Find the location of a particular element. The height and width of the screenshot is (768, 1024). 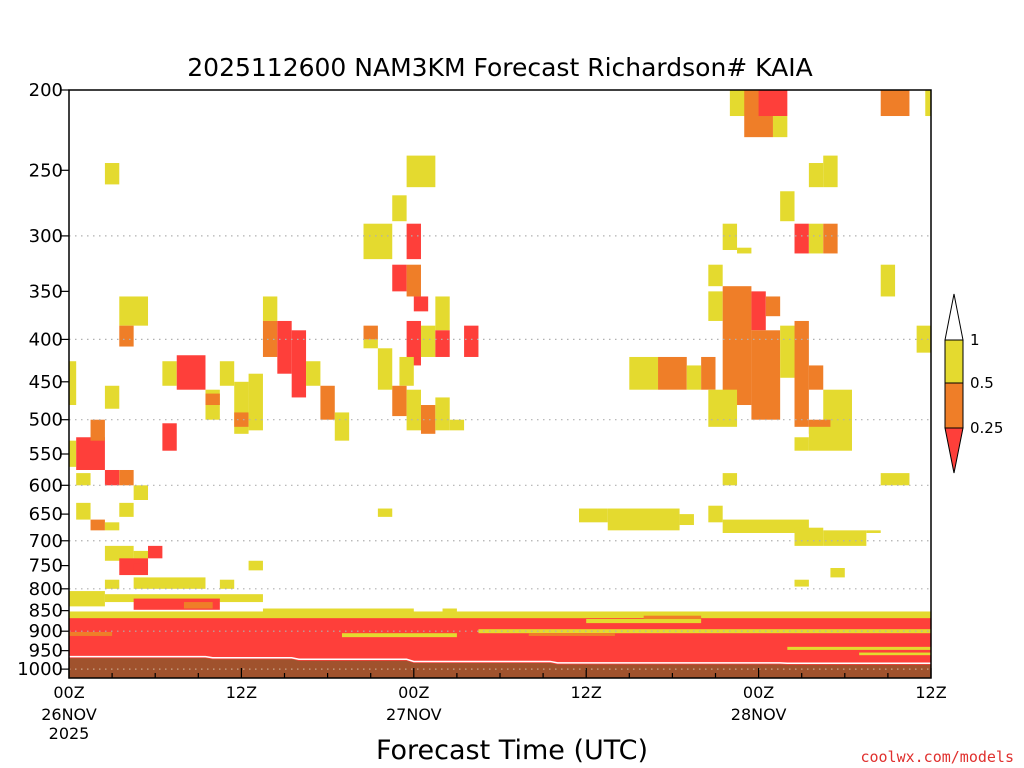

legend-level-label: 0.5 is located at coordinates (982, 383).